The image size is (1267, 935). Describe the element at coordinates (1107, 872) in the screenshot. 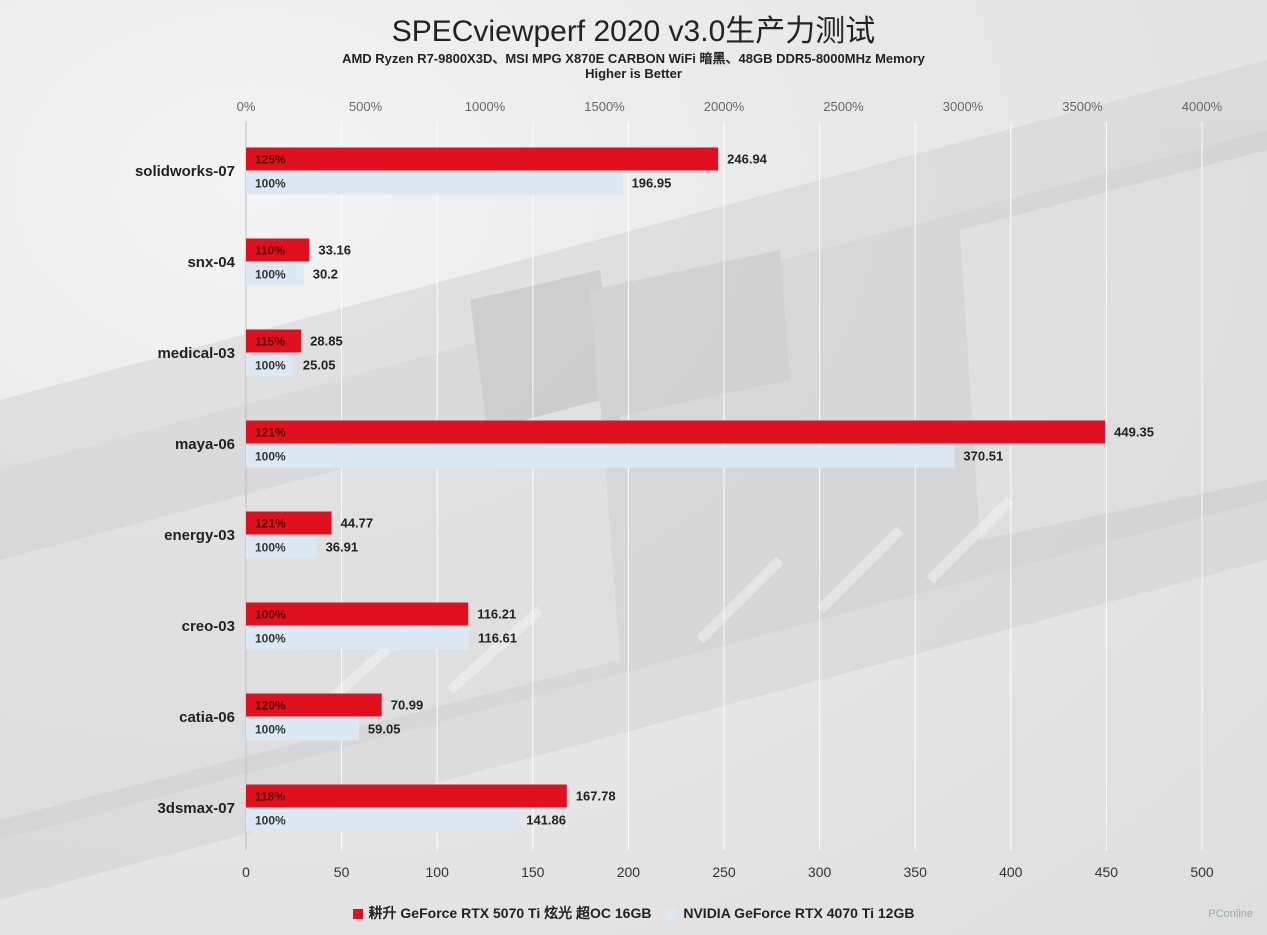

I see `x-tick-label: 450` at that location.